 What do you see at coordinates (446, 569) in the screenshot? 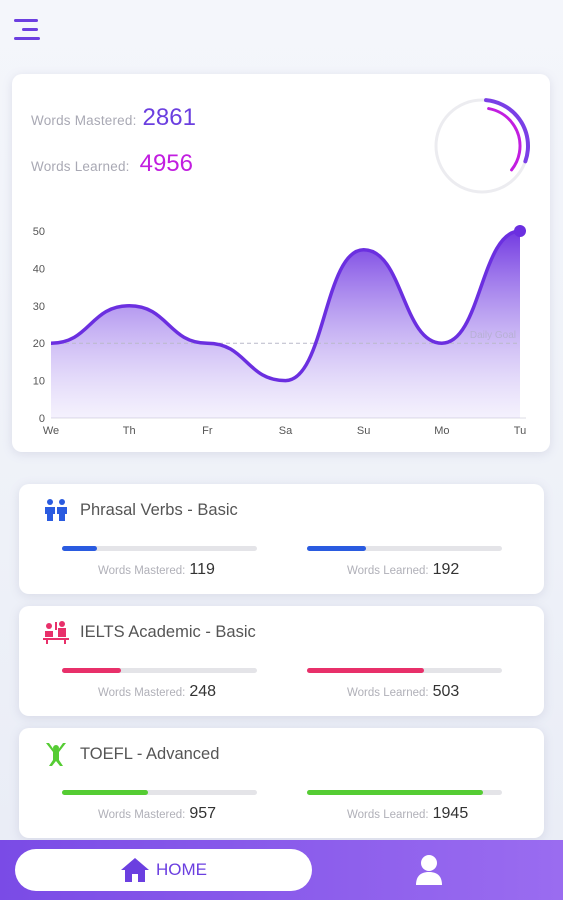
I see `learned-caption-value: 192` at bounding box center [446, 569].